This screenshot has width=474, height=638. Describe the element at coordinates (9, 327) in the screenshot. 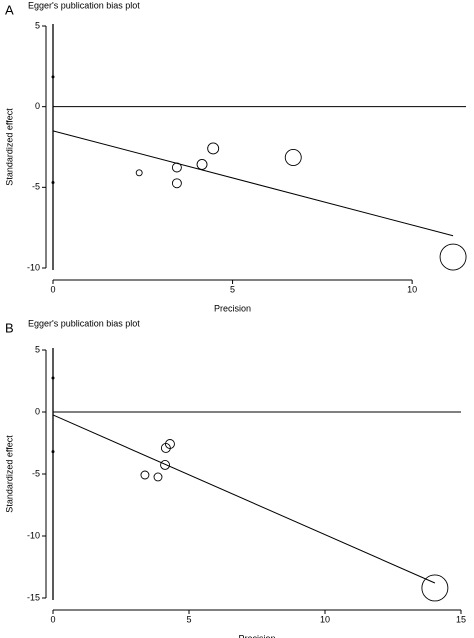

I see `panel-label: B` at that location.